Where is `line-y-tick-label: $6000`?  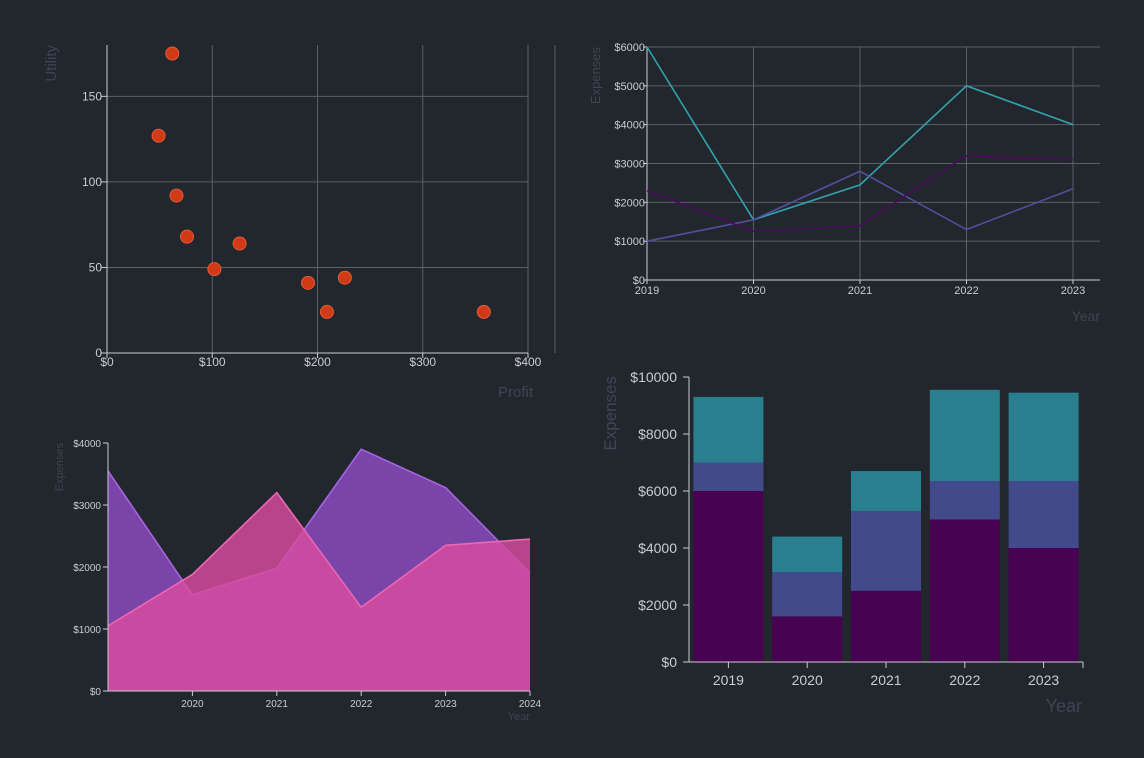 line-y-tick-label: $6000 is located at coordinates (629, 48).